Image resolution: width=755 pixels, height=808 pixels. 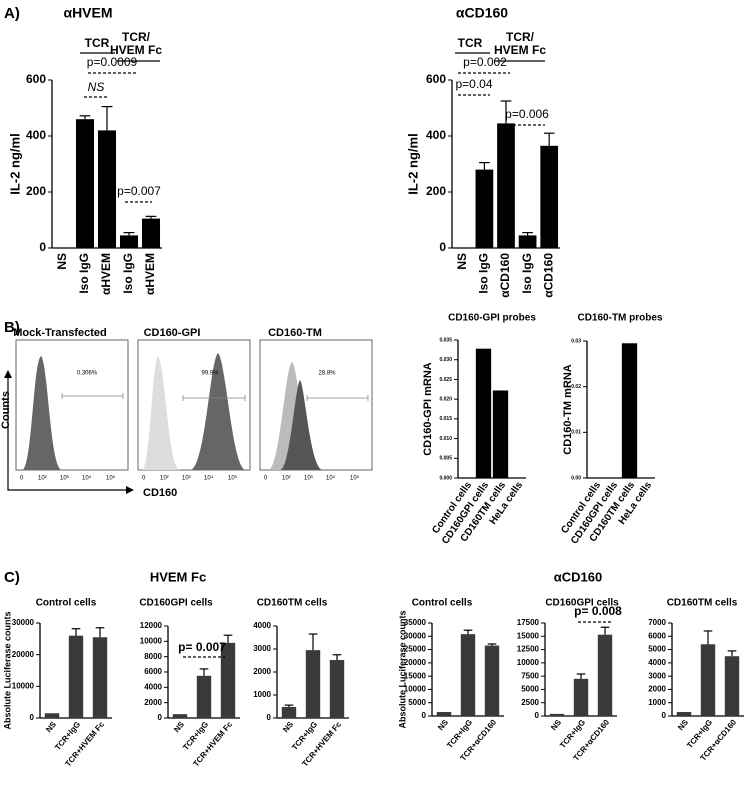 I want to click on flow-tick-label: 10³, so click(x=64, y=479).